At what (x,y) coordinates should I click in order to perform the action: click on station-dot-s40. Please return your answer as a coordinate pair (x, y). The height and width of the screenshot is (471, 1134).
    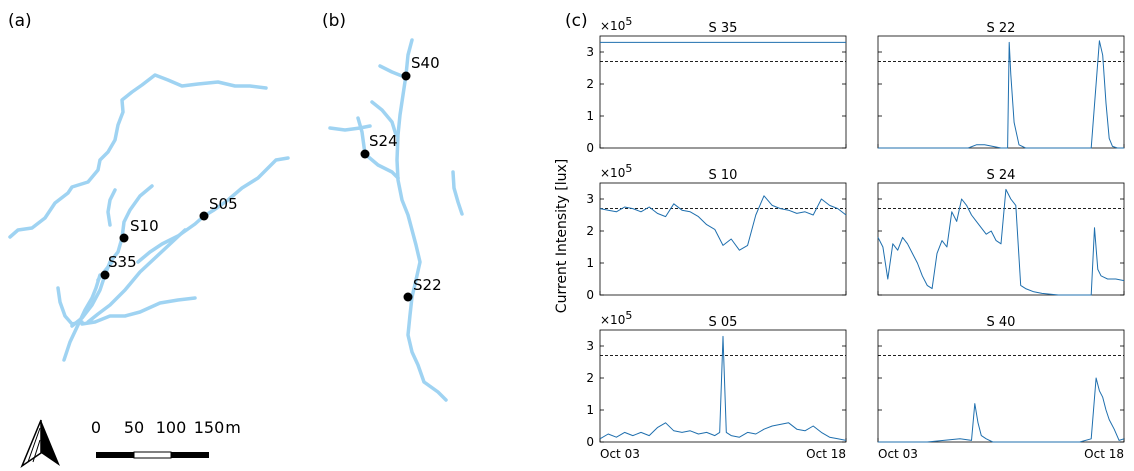
    Looking at the image, I should click on (406, 76).